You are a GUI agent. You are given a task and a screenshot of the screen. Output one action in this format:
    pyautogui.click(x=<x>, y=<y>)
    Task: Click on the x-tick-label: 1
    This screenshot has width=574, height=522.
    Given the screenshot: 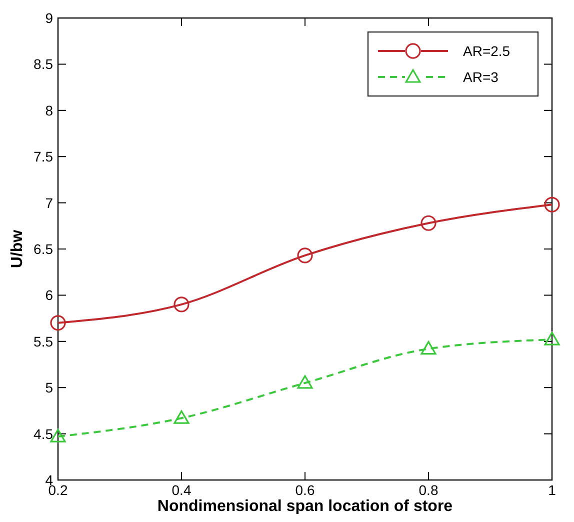 What is the action you would take?
    pyautogui.click(x=552, y=490)
    